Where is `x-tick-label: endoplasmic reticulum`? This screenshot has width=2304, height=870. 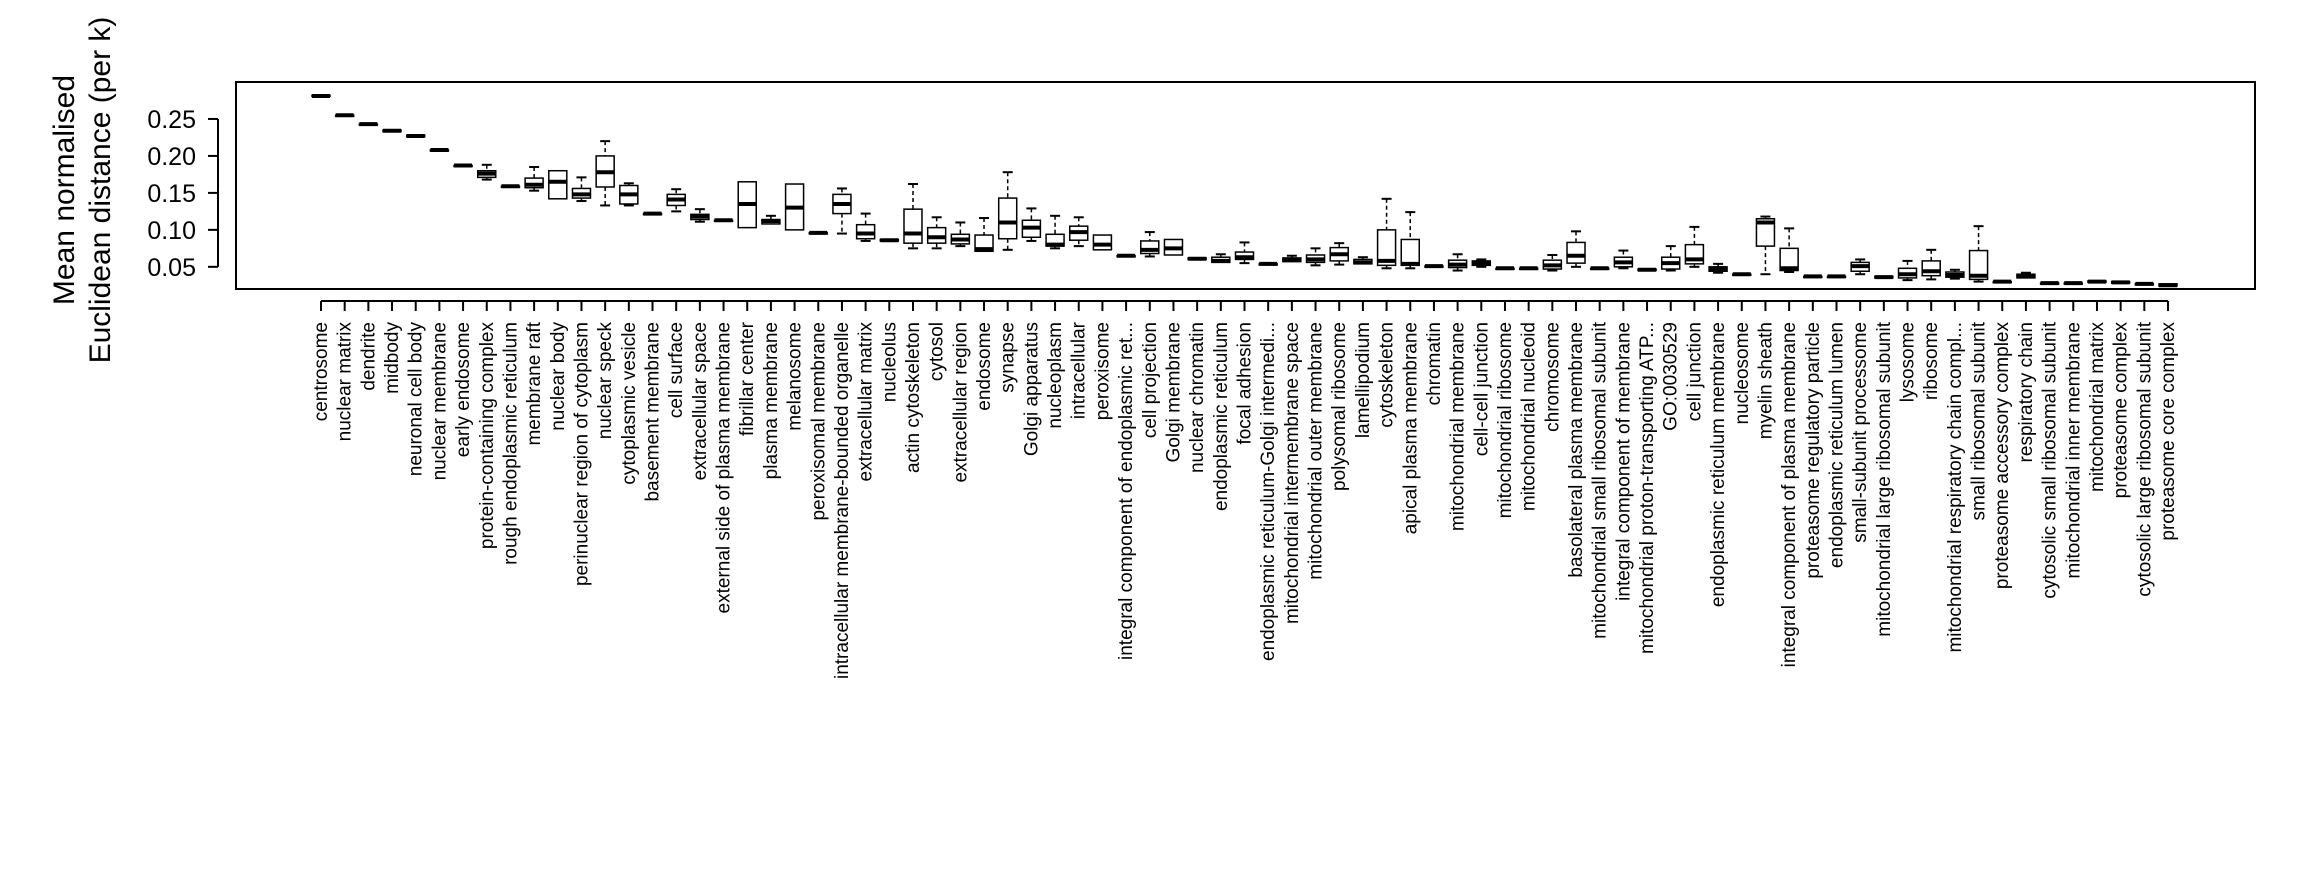
x-tick-label: endoplasmic reticulum is located at coordinates (1221, 416).